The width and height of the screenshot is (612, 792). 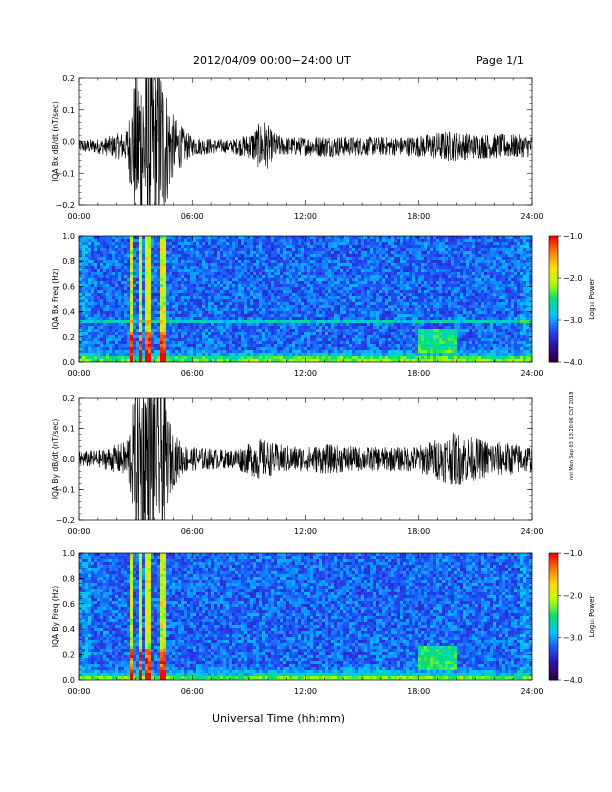 What do you see at coordinates (305, 459) in the screenshot?
I see `by-waveform-trace` at bounding box center [305, 459].